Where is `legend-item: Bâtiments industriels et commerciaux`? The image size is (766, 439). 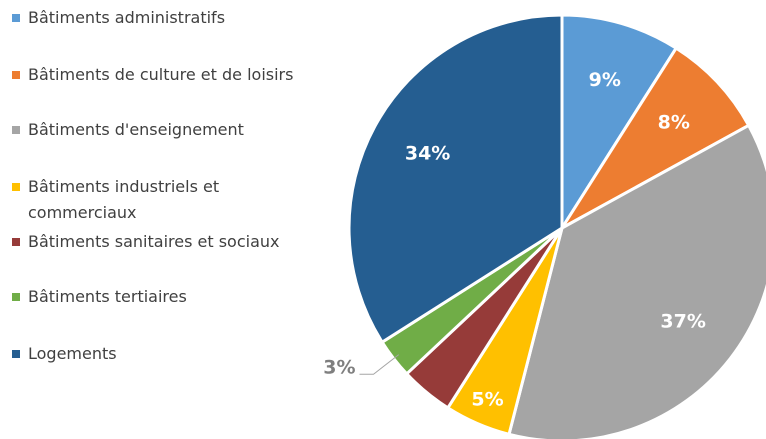 legend-item: Bâtiments industriels et commerciaux is located at coordinates (154, 200).